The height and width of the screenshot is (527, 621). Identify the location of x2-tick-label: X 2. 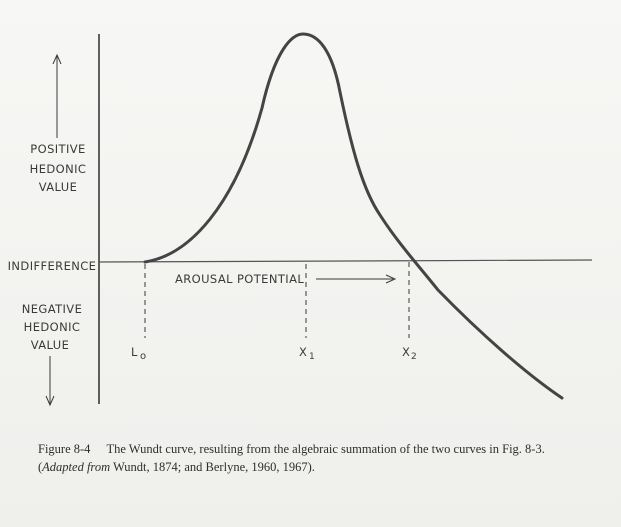
(409, 353).